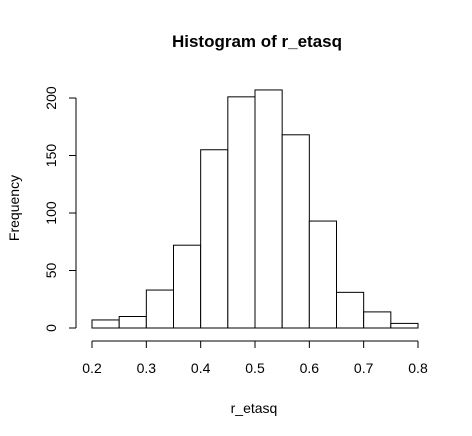 This screenshot has width=472, height=436. I want to click on y-tick-label: 150, so click(51, 156).